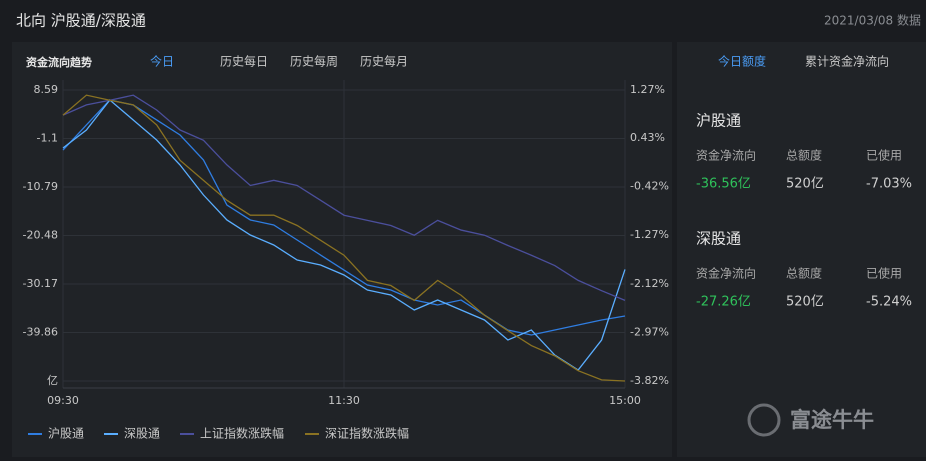 The image size is (926, 461). I want to click on logo, so click(764, 420).